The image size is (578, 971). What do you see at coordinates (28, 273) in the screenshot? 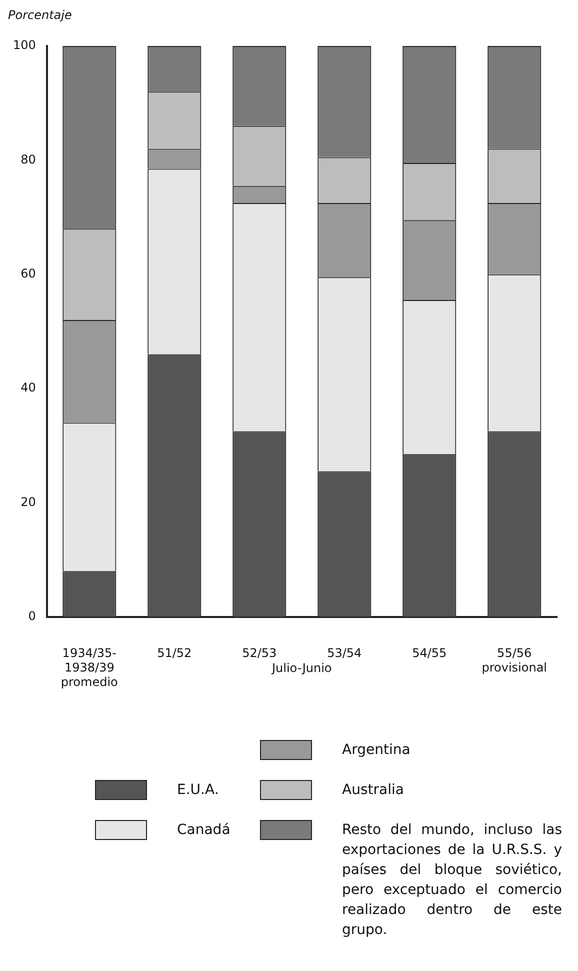
I see `y-tick-label: 60` at bounding box center [28, 273].